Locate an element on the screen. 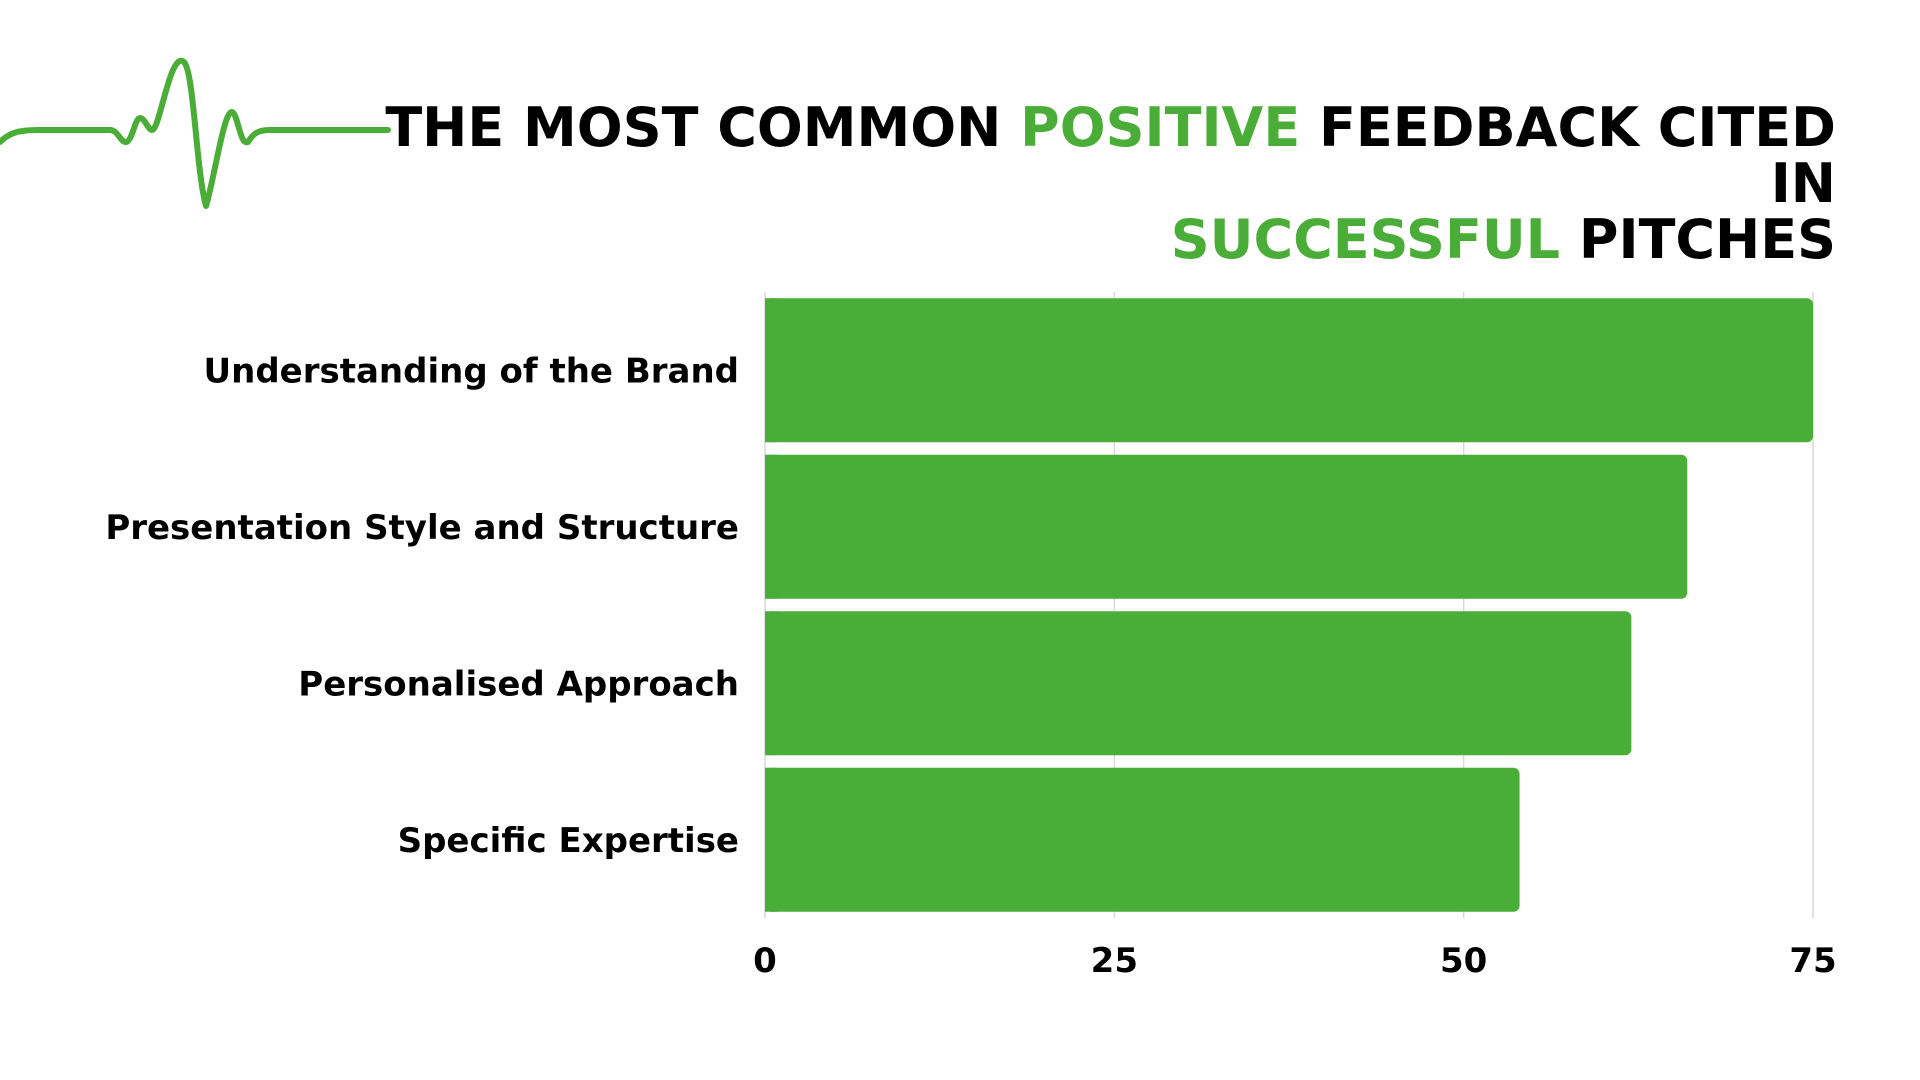  x-tick-label: 50 is located at coordinates (1463, 961).